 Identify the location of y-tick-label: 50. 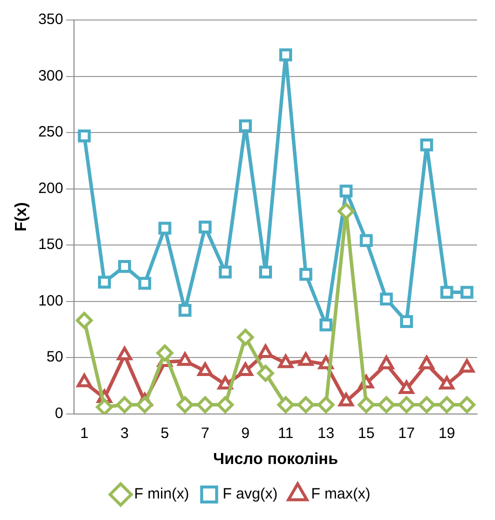
(55, 357).